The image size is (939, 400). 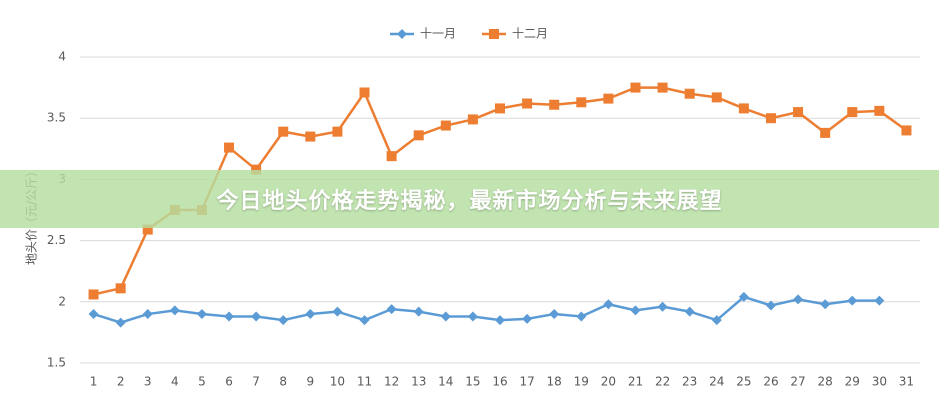 I want to click on x-tick-label: 13, so click(x=418, y=382).